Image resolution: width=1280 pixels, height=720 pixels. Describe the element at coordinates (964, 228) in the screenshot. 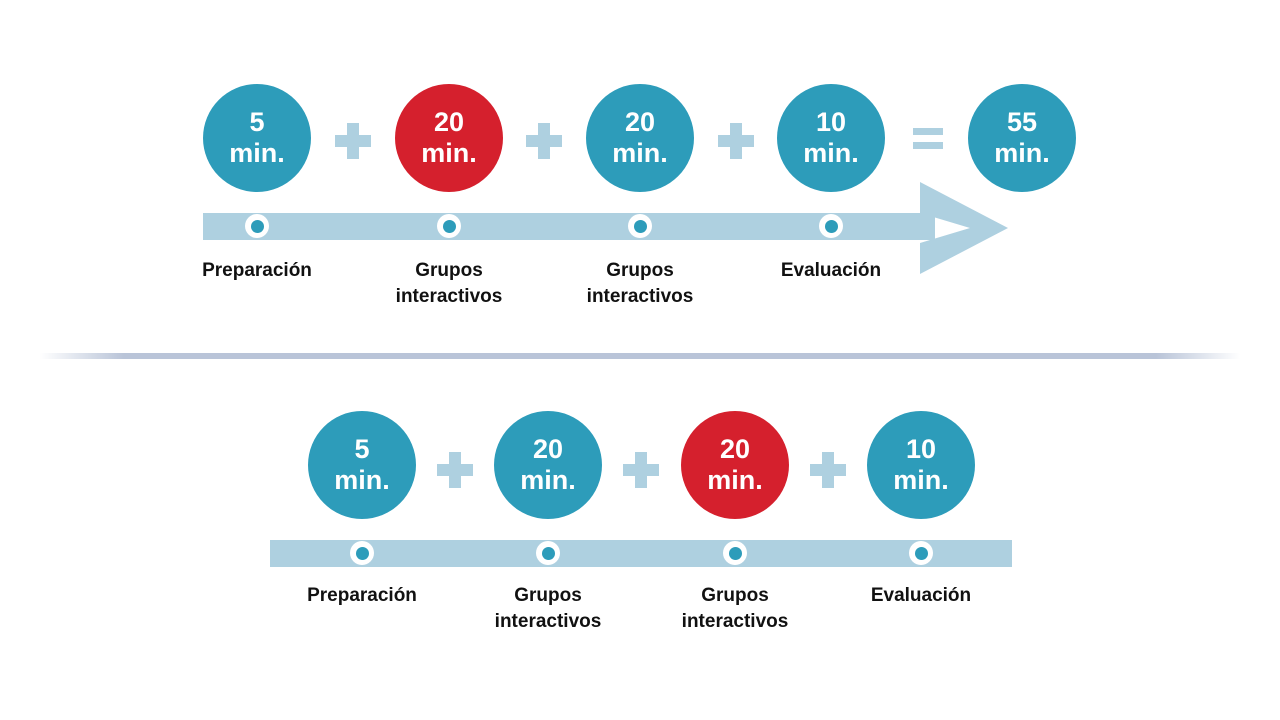

I see `arrow-icon` at that location.